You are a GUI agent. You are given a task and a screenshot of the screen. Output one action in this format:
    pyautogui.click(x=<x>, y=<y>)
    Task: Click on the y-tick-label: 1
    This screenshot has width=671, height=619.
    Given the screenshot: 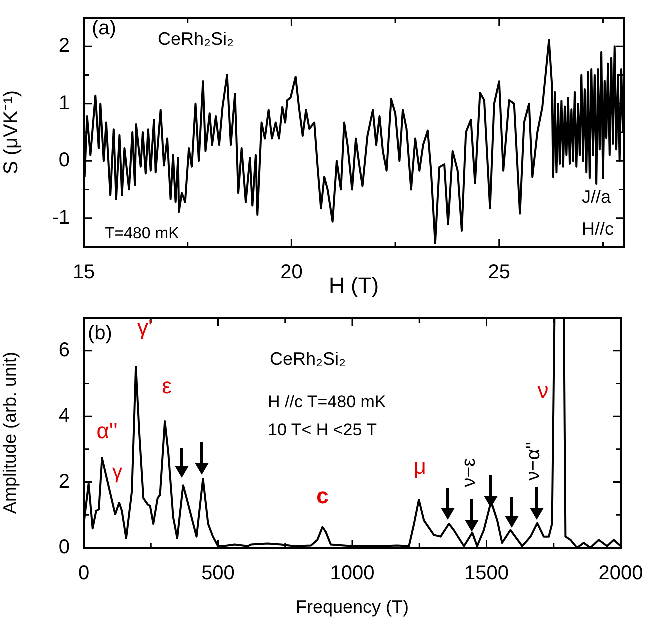 What is the action you would take?
    pyautogui.click(x=64, y=103)
    